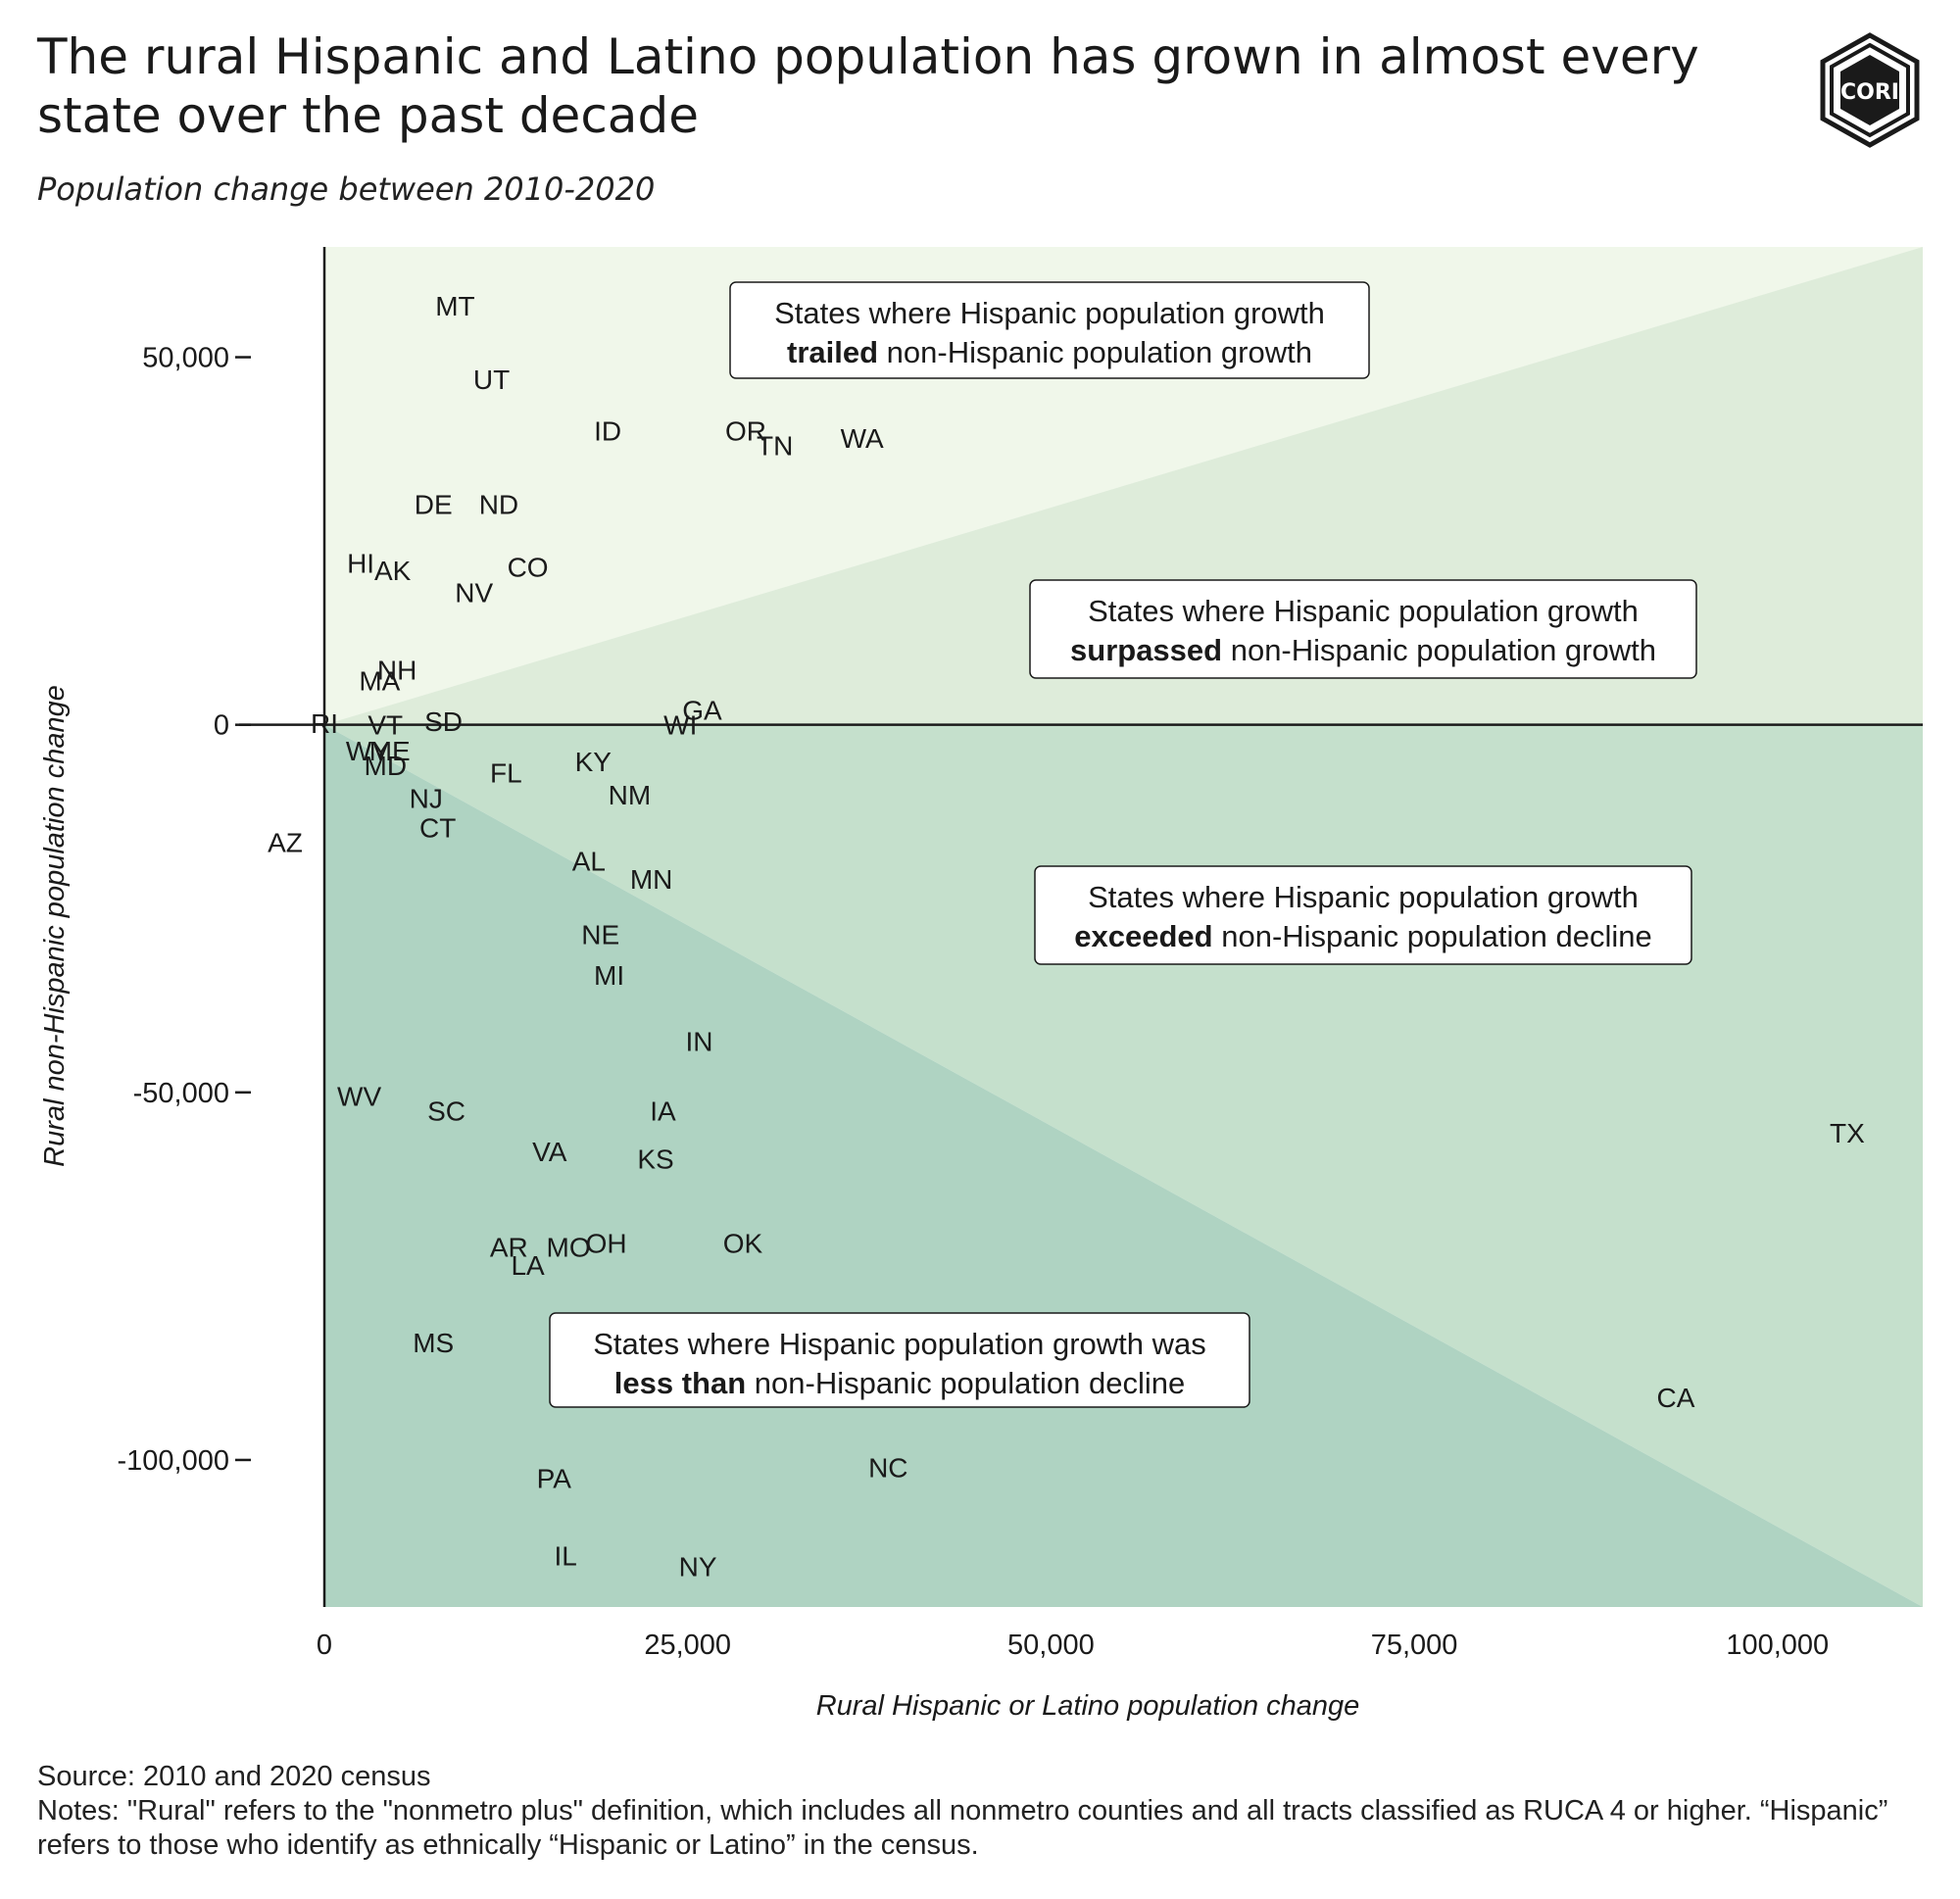 The image size is (1960, 1899). What do you see at coordinates (651, 879) in the screenshot?
I see `state-label: MN` at bounding box center [651, 879].